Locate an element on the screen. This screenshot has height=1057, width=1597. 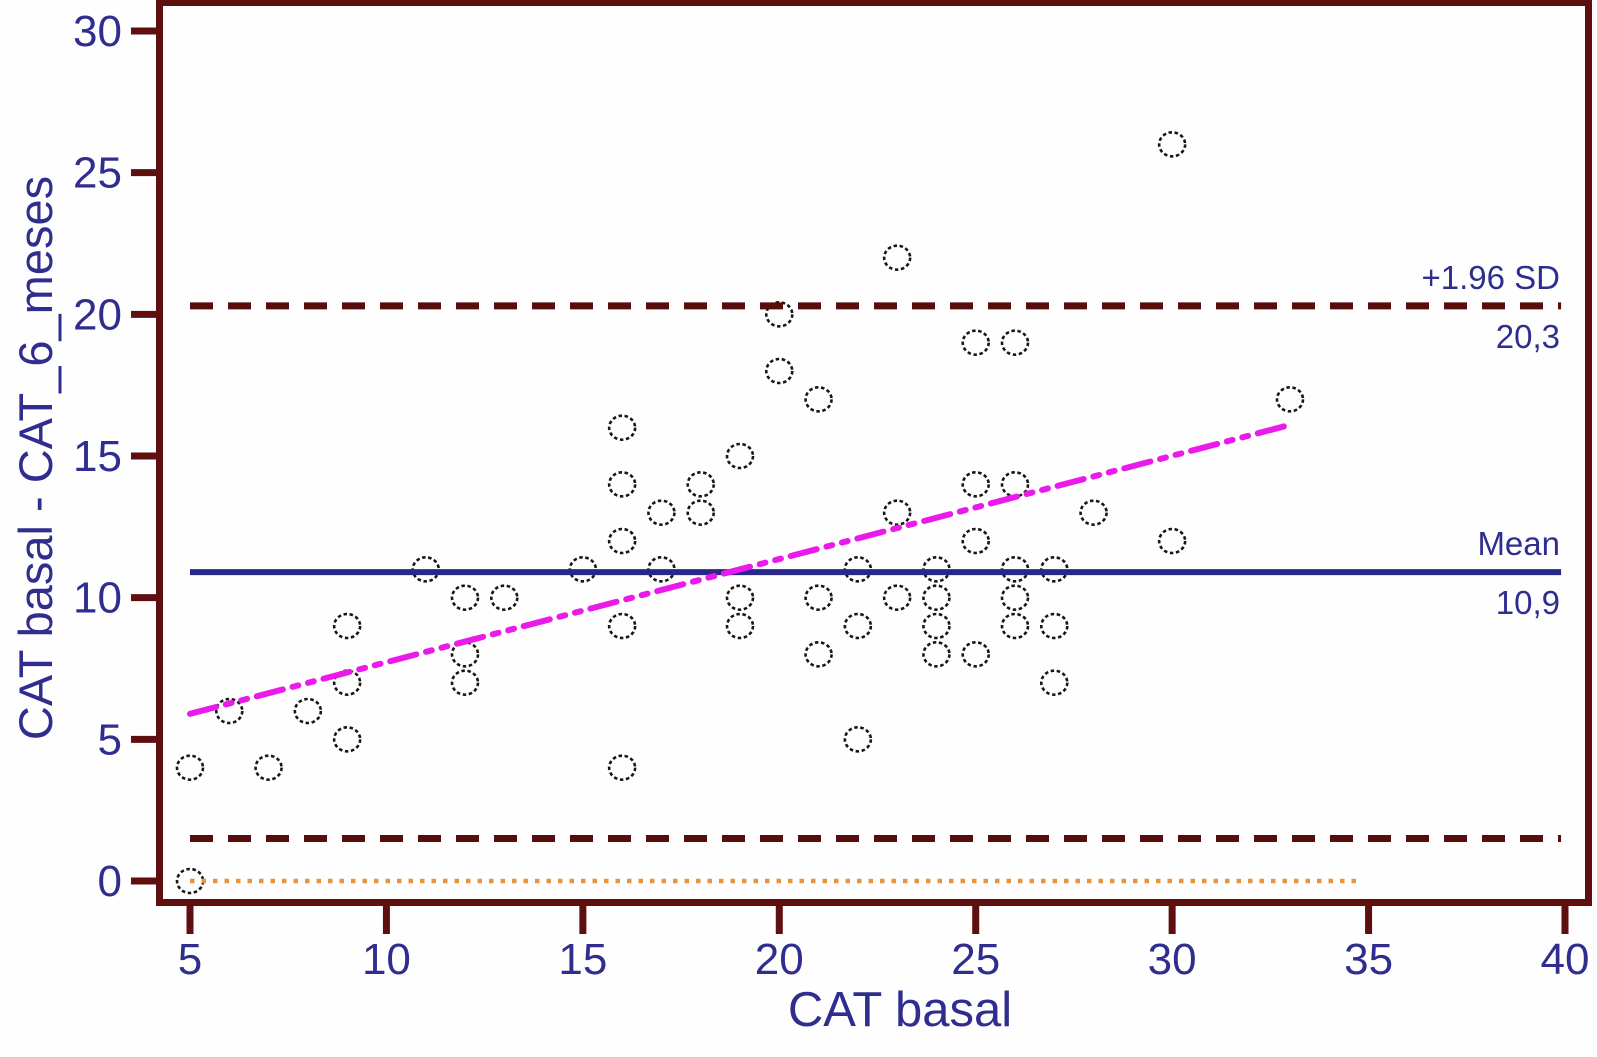
y-axis-title: CAT basal - CAT_6_meses is located at coordinates (35, 458).